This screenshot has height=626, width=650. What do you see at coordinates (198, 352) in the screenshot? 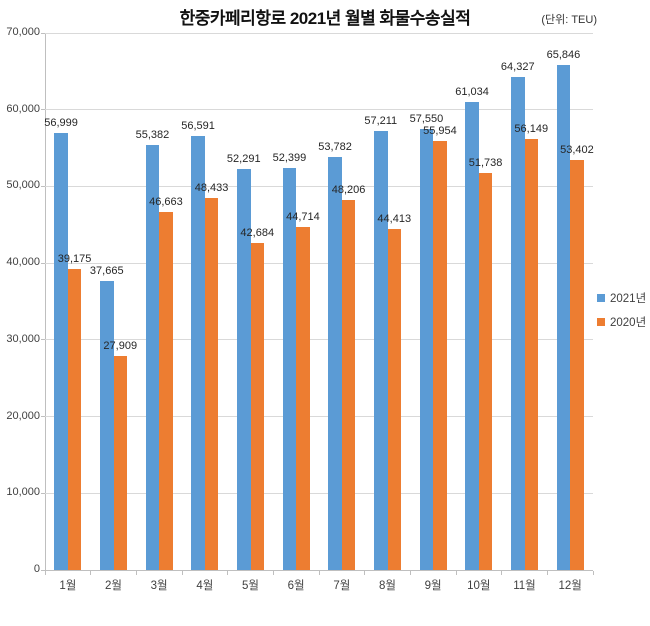
I see `bar-2021년-4월` at bounding box center [198, 352].